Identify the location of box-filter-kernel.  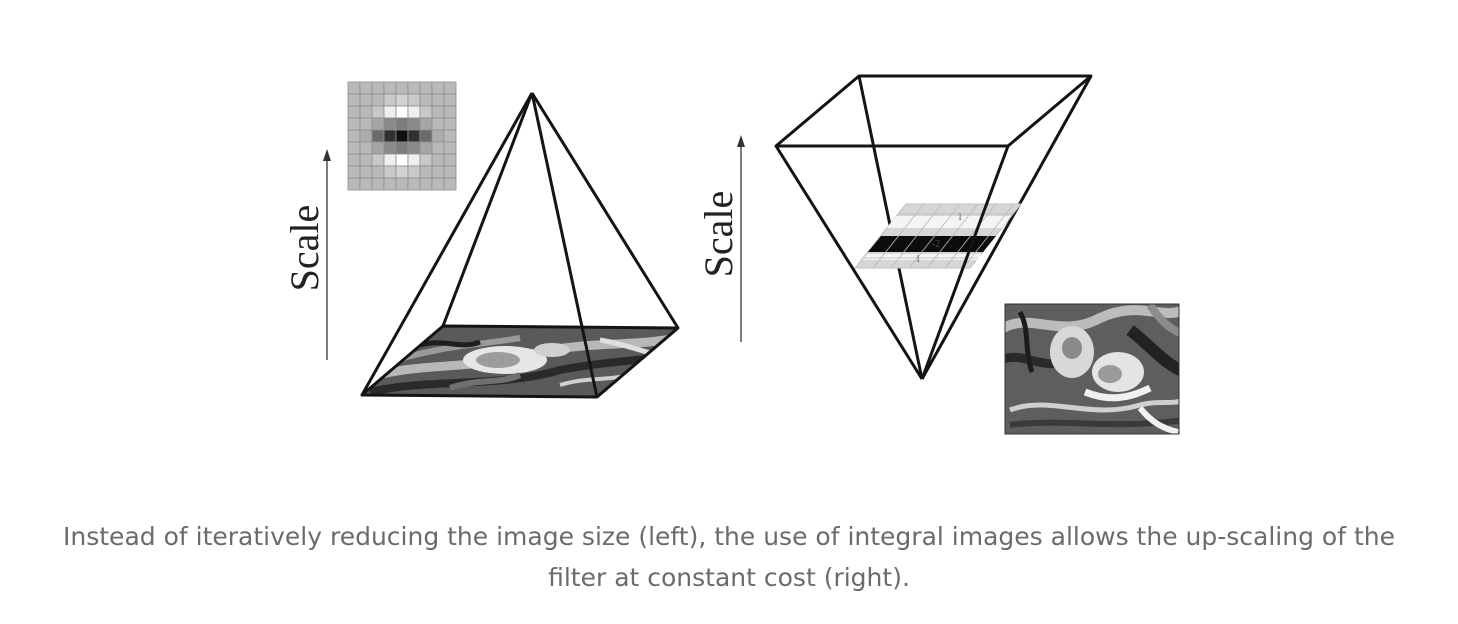
(402, 136).